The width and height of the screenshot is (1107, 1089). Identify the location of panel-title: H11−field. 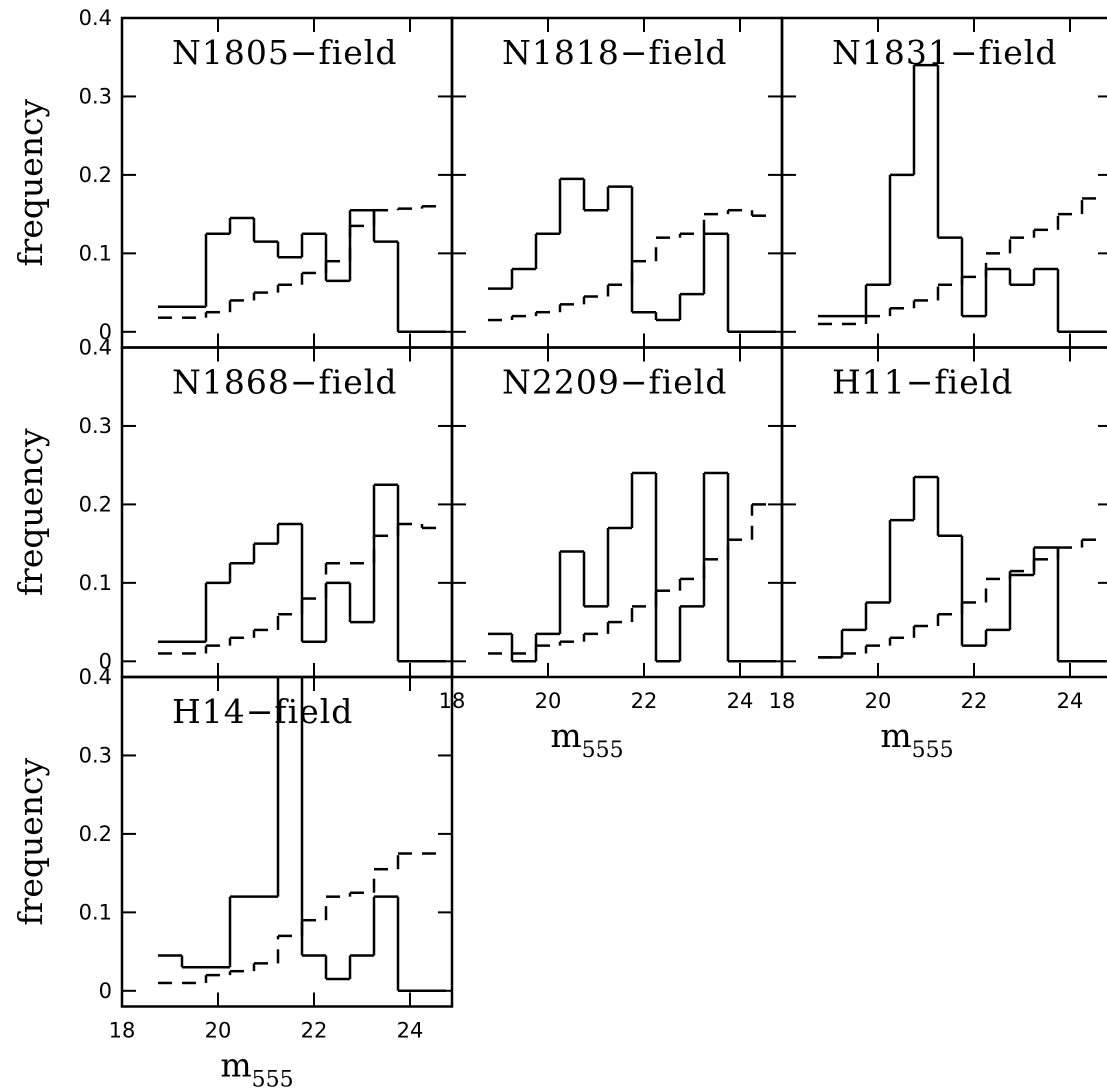
(922, 382).